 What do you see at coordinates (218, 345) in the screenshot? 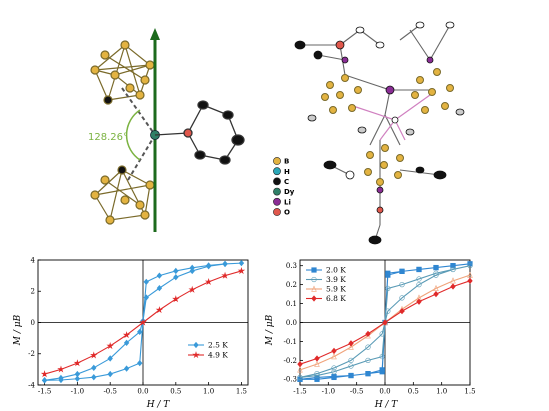
I see `chart-left-legend-label: 2.5 K` at bounding box center [218, 345].